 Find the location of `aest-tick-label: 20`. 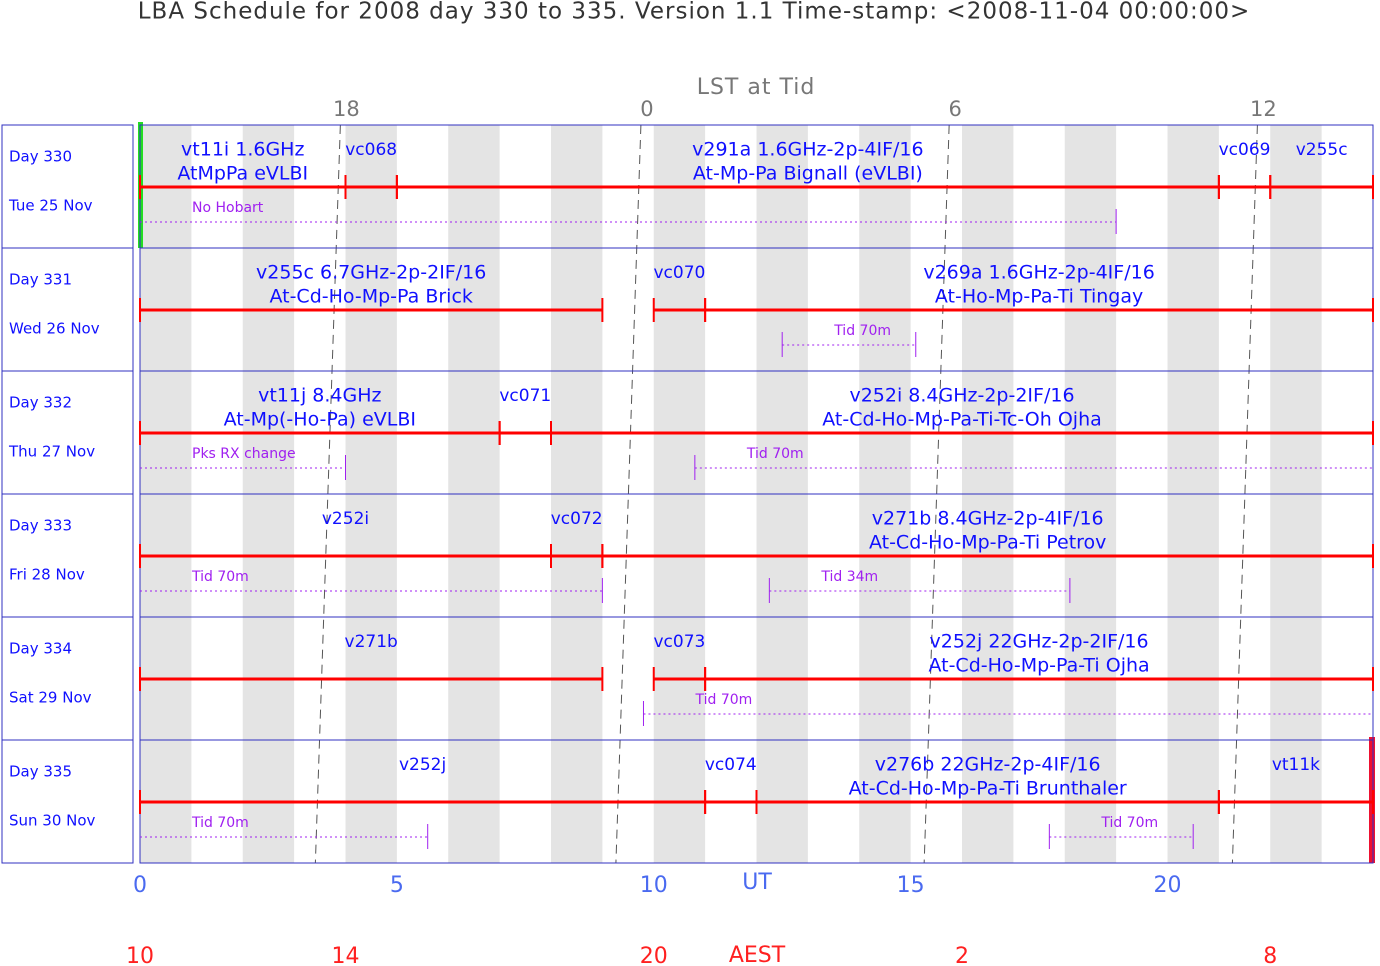

aest-tick-label: 20 is located at coordinates (654, 955).